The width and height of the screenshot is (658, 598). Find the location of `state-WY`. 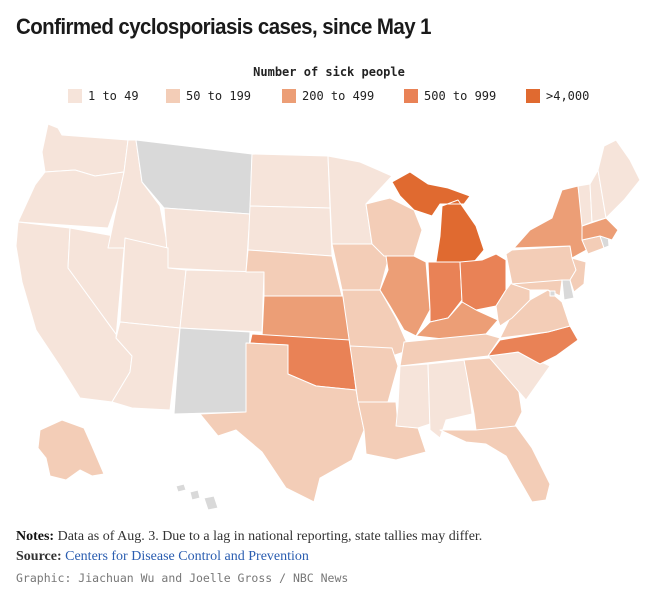

state-WY is located at coordinates (207, 240).